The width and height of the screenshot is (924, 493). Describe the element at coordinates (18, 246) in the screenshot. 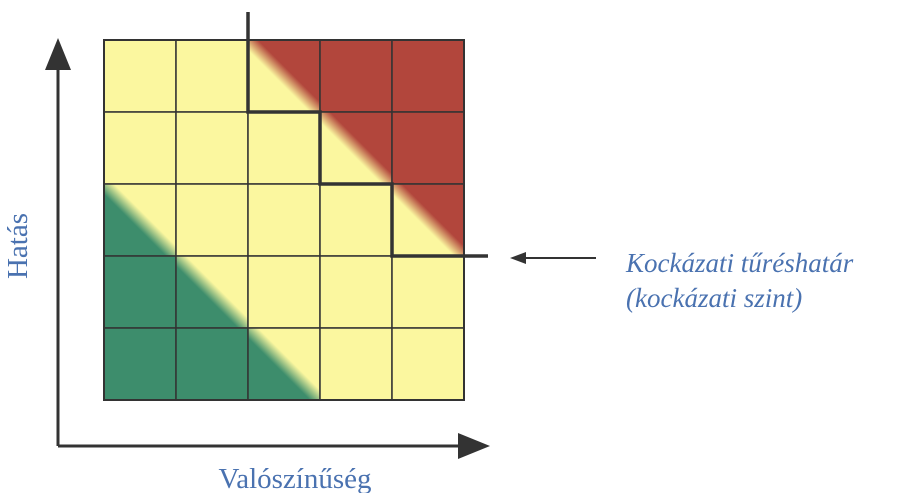

I see `y-axis-label: Hatás` at that location.